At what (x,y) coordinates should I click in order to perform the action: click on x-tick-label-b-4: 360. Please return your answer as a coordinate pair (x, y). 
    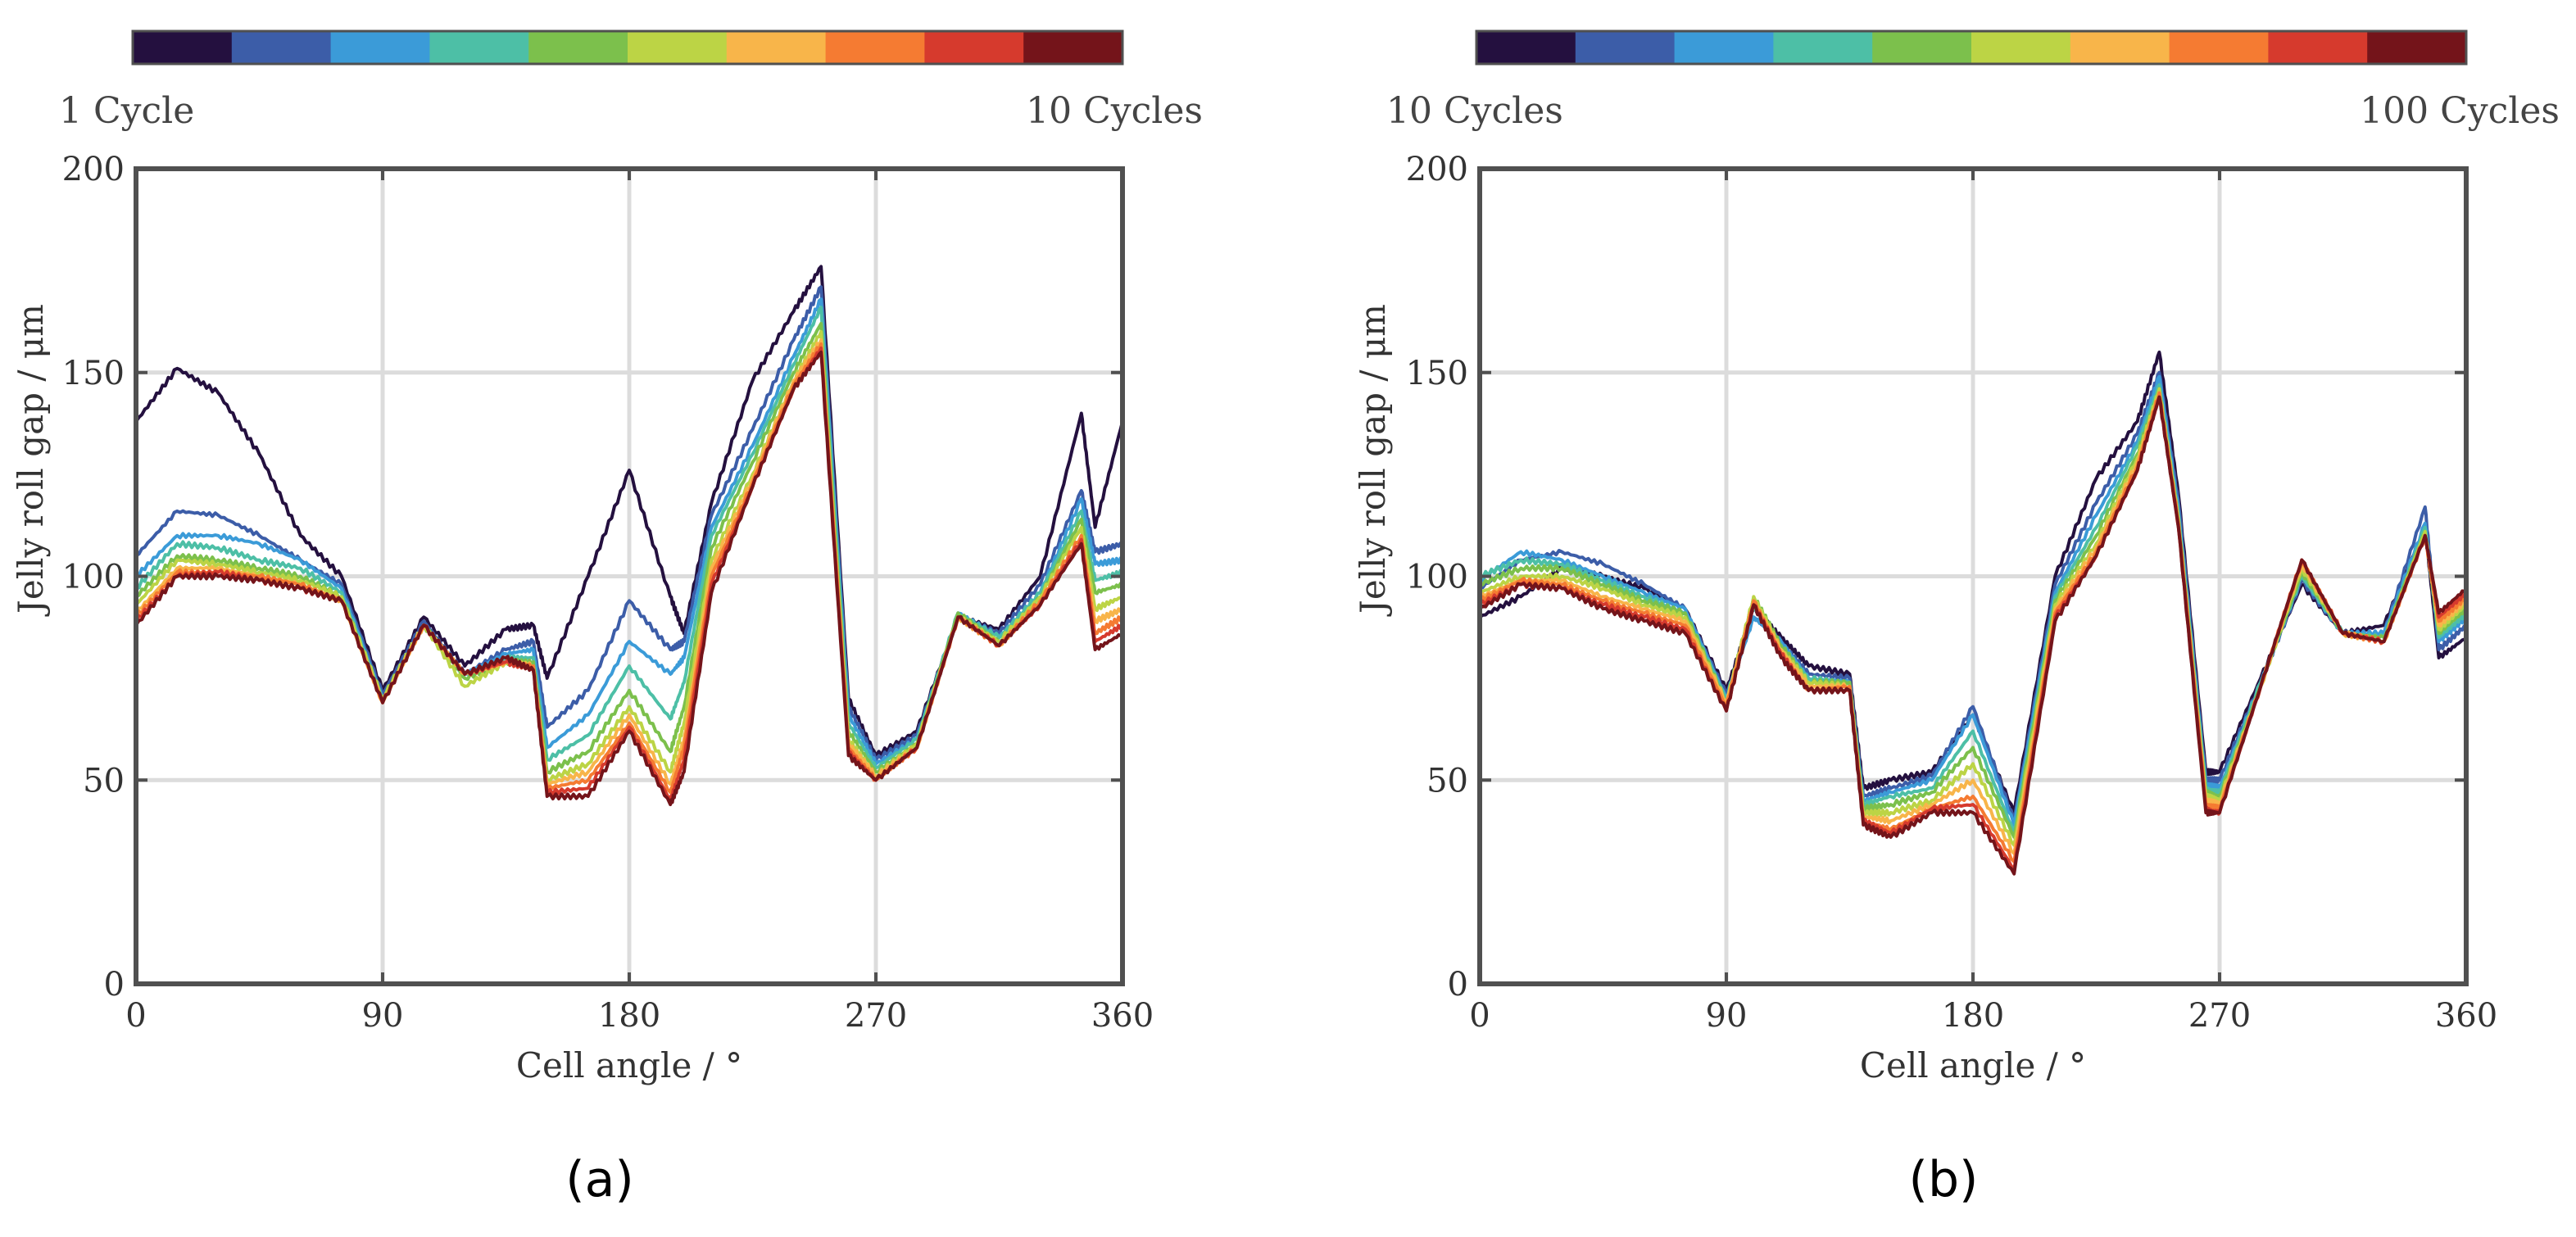
    Looking at the image, I should click on (2466, 1016).